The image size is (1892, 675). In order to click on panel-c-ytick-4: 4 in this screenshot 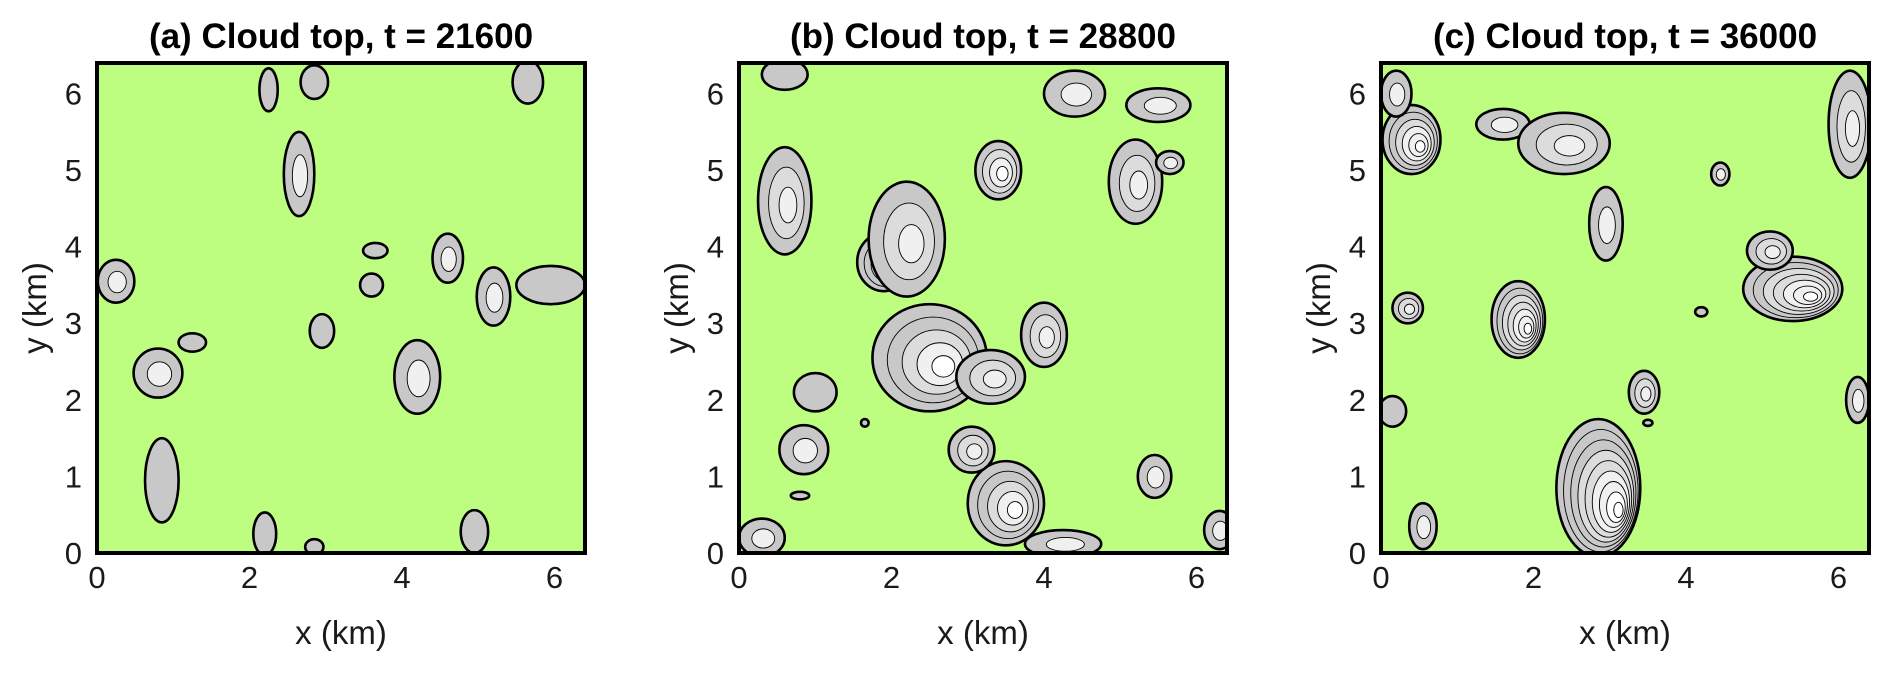, I will do `click(1357, 247)`.